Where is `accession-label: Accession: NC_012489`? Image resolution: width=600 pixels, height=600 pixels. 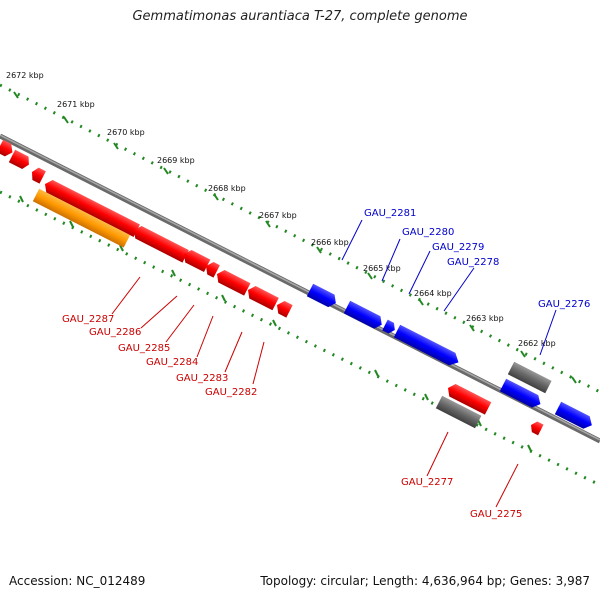
accession-label: Accession: NC_012489 is located at coordinates (77, 581).